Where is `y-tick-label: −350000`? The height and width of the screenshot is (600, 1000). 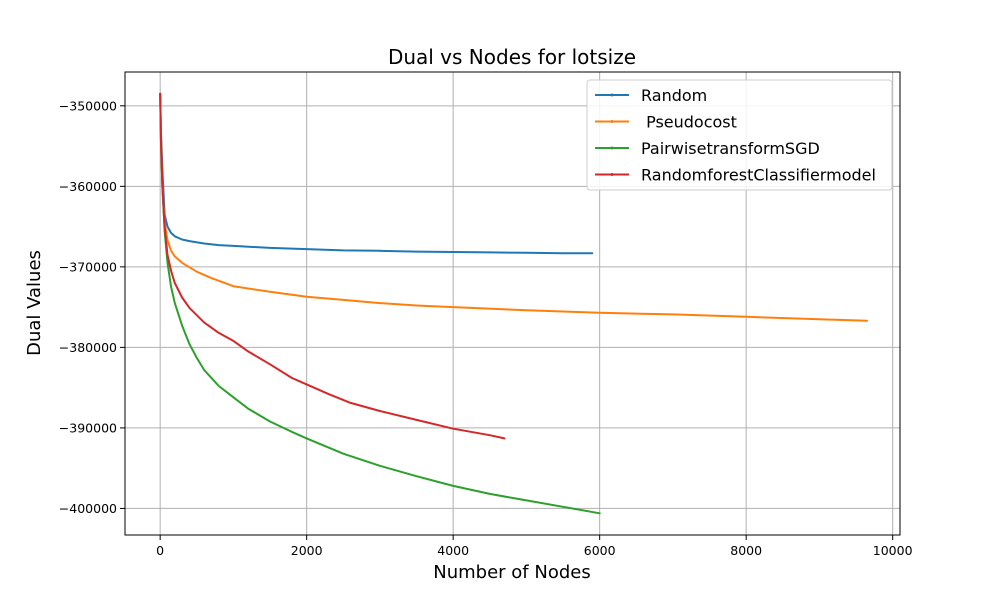 y-tick-label: −350000 is located at coordinates (88, 105).